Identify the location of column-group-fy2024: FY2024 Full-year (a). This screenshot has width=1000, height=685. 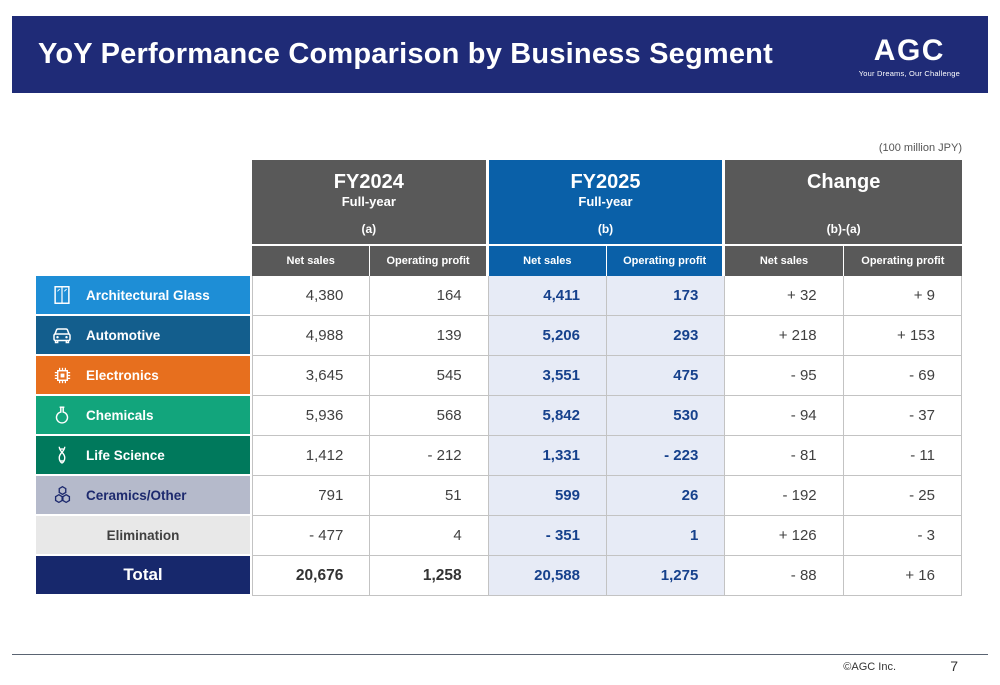
(370, 203).